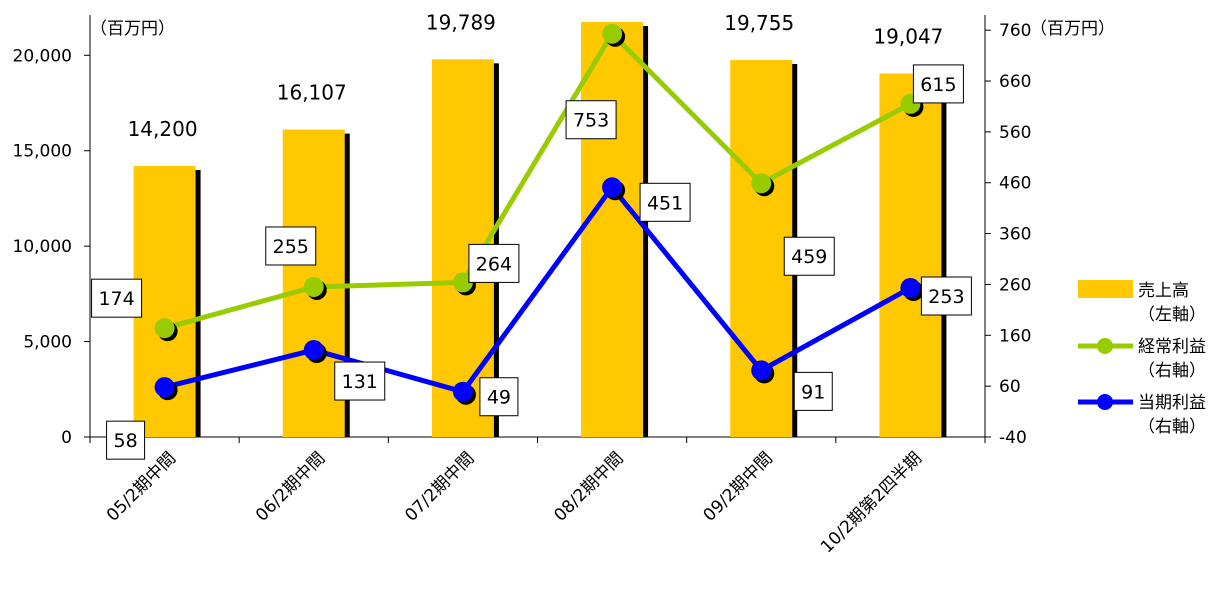  I want to click on right-axis-unit: （百万円）, so click(1072, 29).